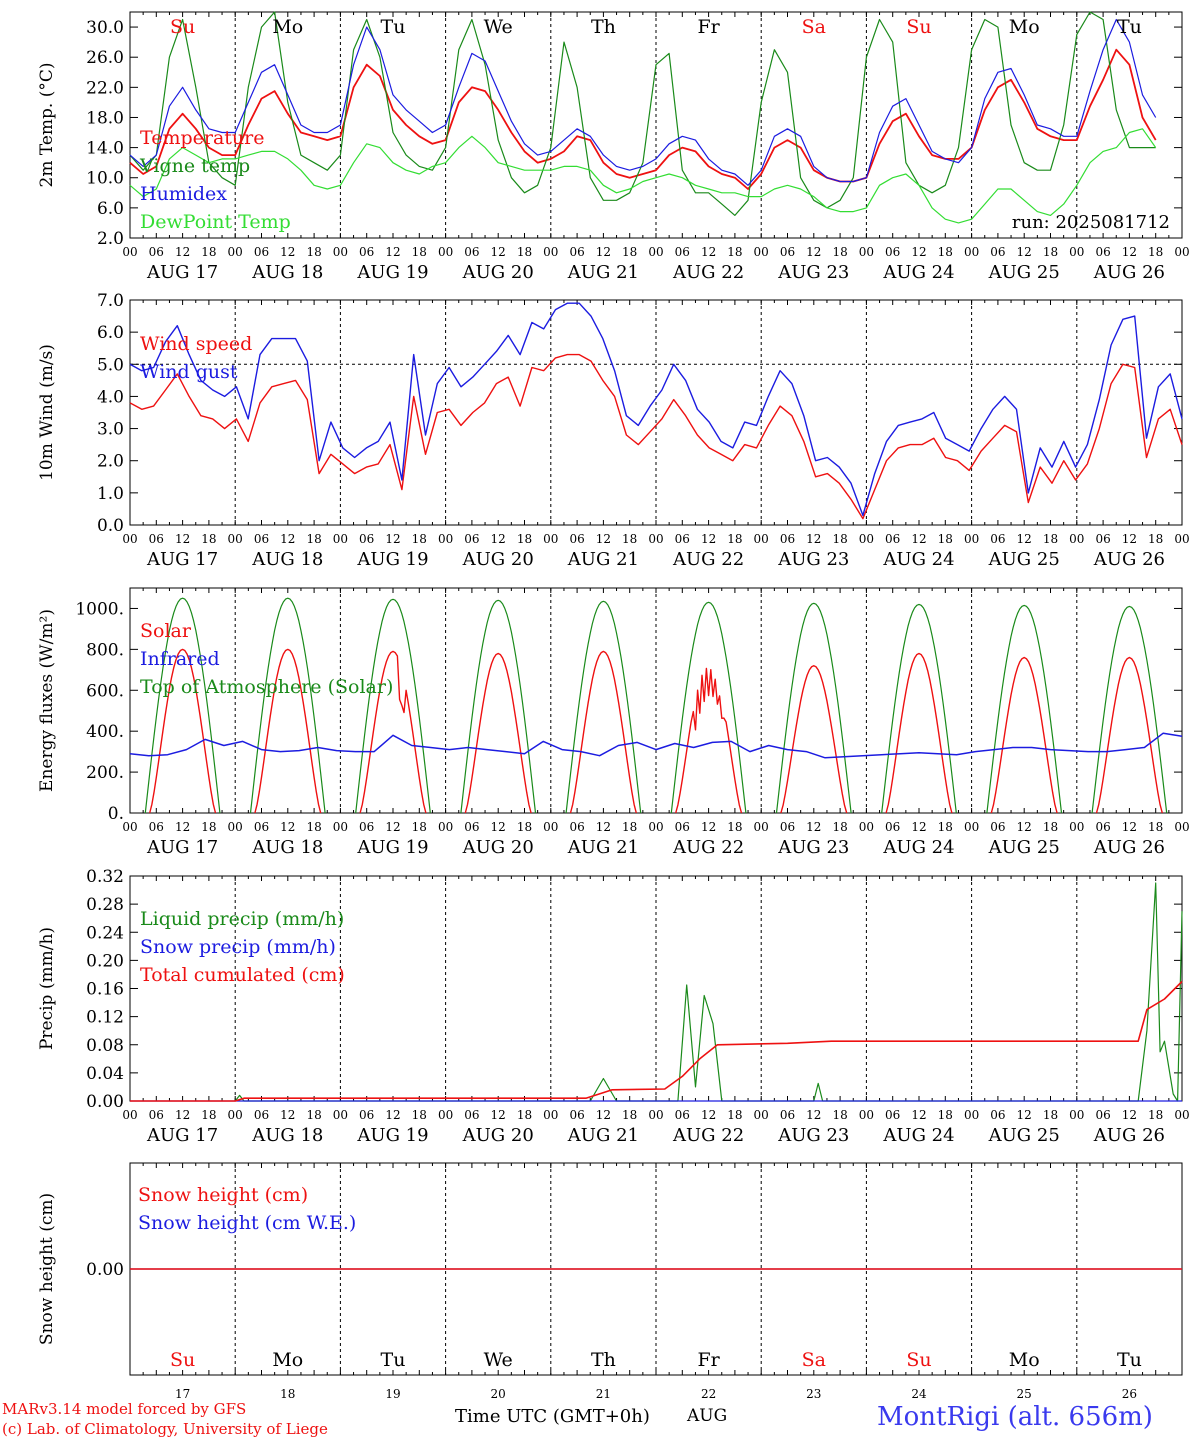  I want to click on temp-tick-label: 18.0, so click(105, 118).